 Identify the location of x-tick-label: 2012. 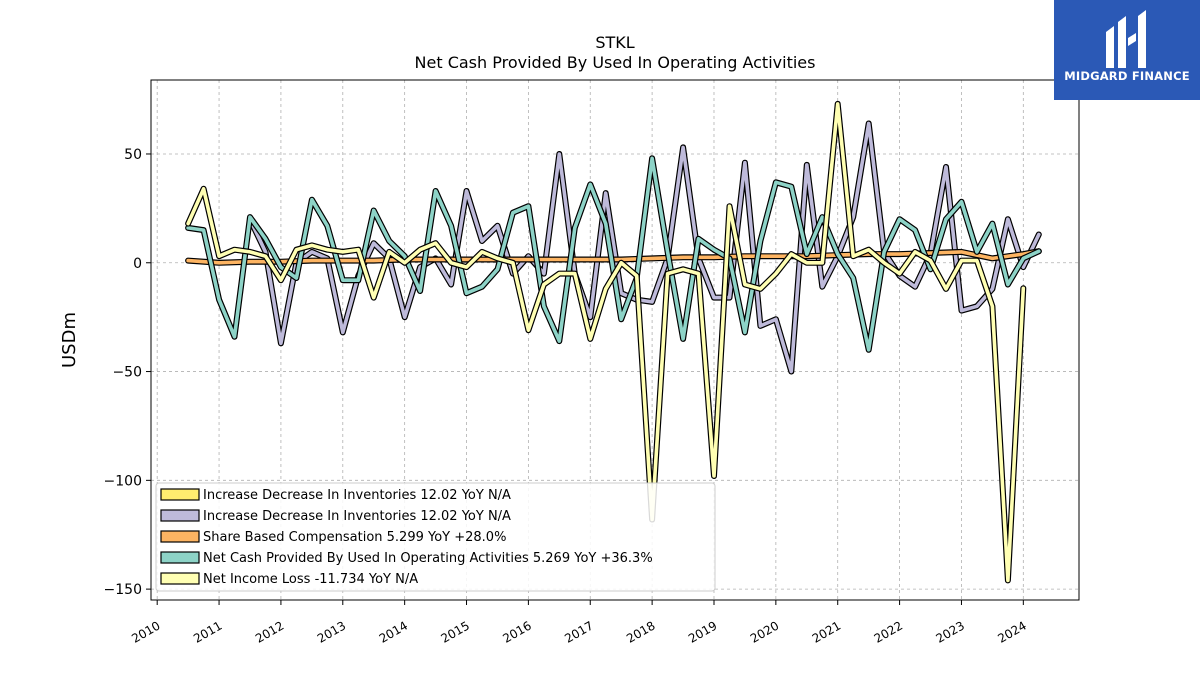
(269, 631).